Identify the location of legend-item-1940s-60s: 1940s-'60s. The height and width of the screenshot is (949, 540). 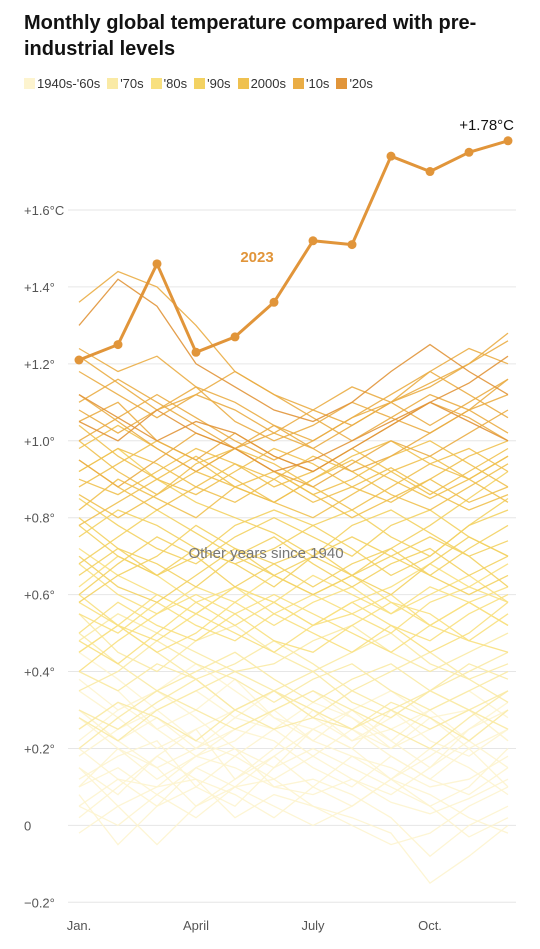
(62, 83).